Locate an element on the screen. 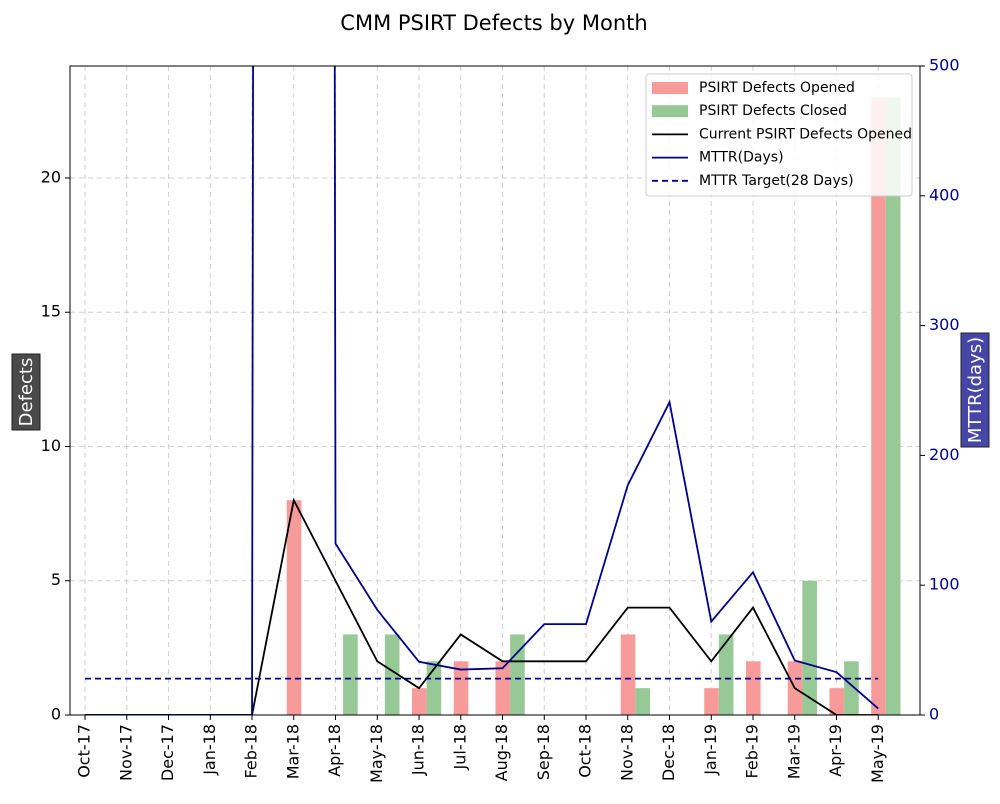 The image size is (1000, 804). x-tick-label: Feb-18 is located at coordinates (251, 751).